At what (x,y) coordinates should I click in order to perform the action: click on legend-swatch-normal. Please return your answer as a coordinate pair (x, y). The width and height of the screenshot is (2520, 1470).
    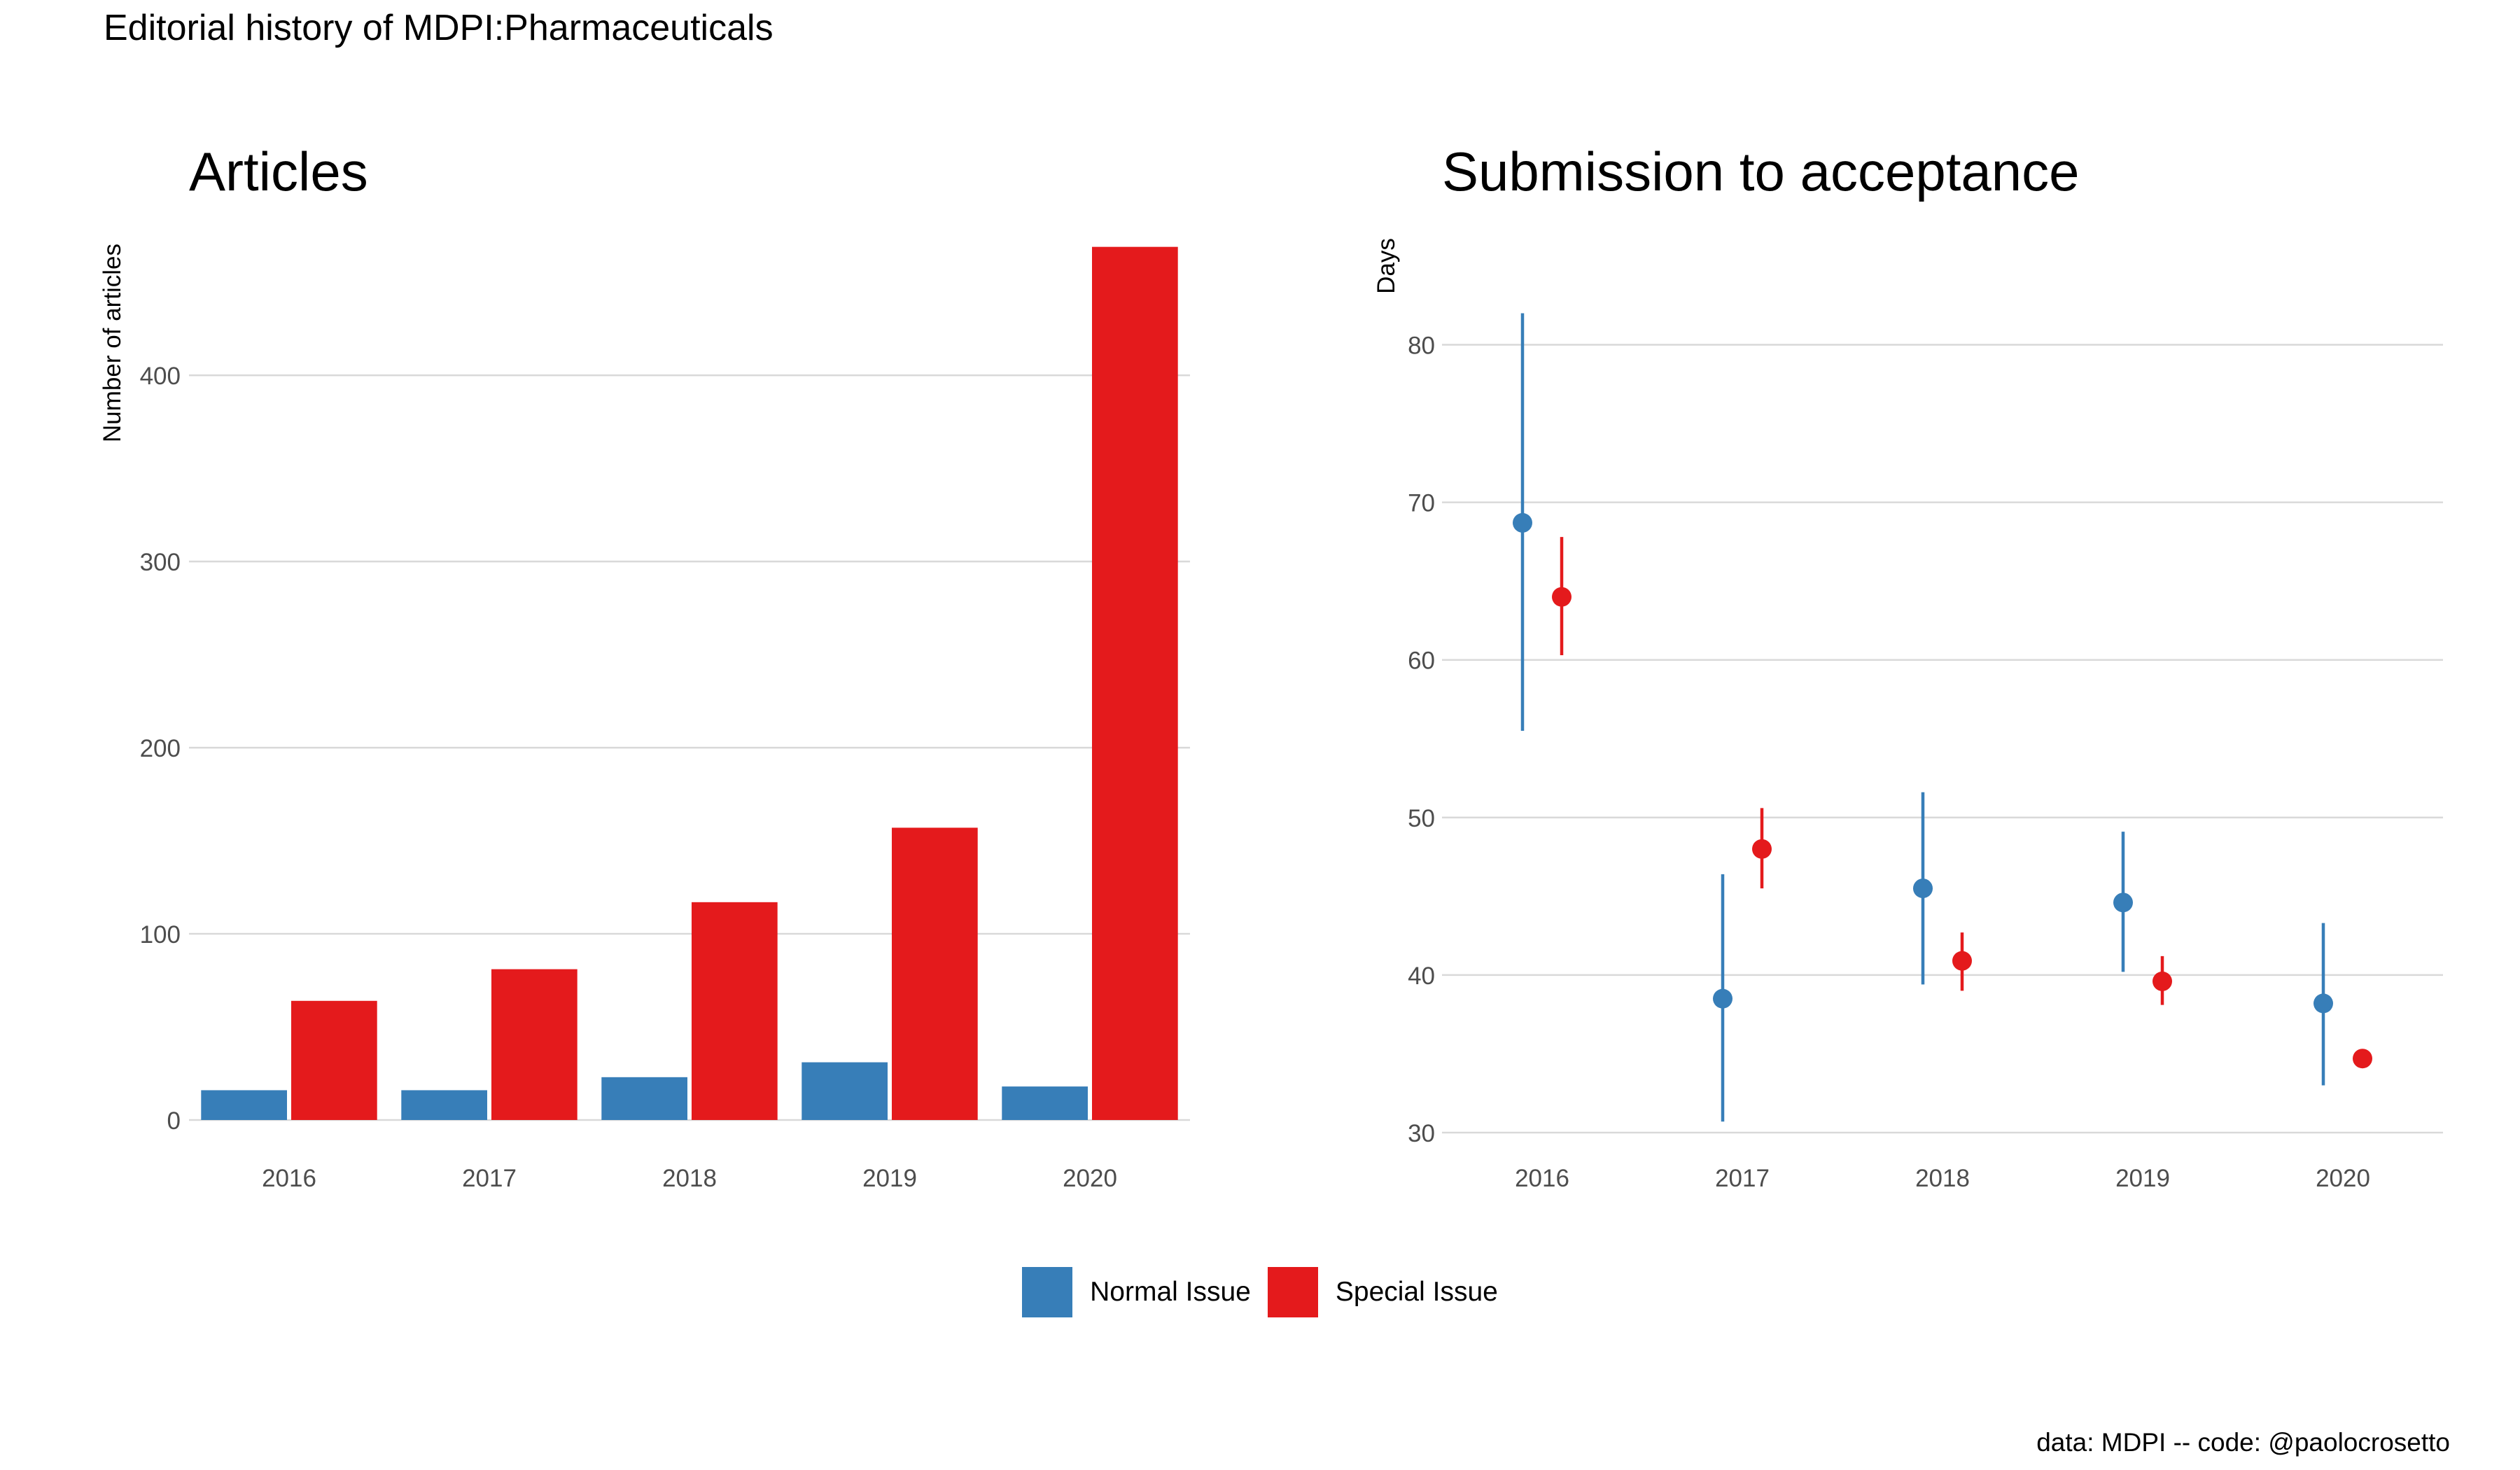
    Looking at the image, I should click on (1047, 1292).